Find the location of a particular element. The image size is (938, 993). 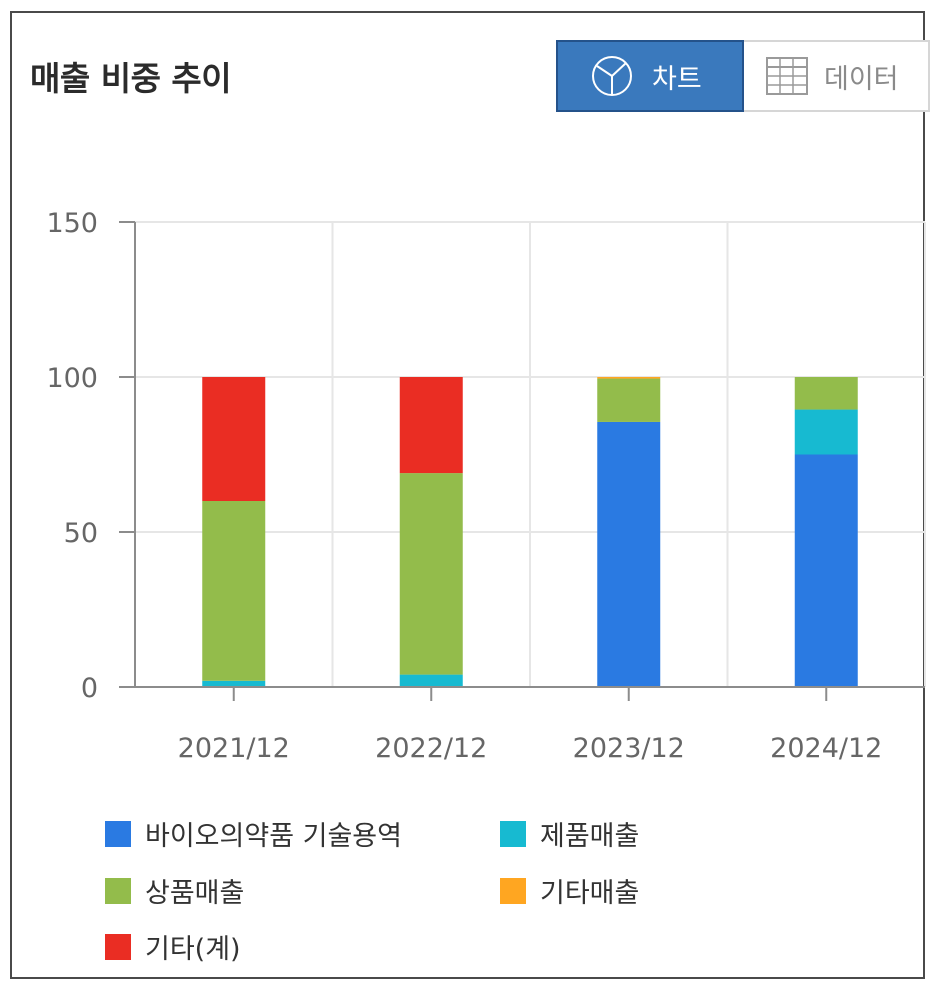

x-tick-label: 2021/12 is located at coordinates (234, 748).